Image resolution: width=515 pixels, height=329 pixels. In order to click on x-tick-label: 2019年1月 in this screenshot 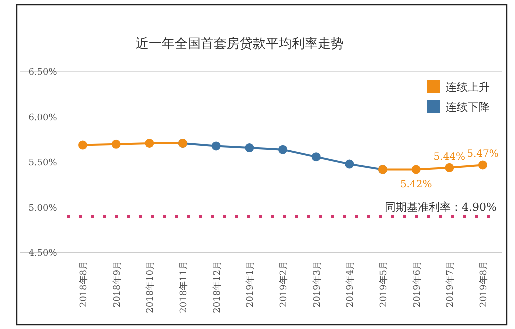, I will do `click(250, 284)`.